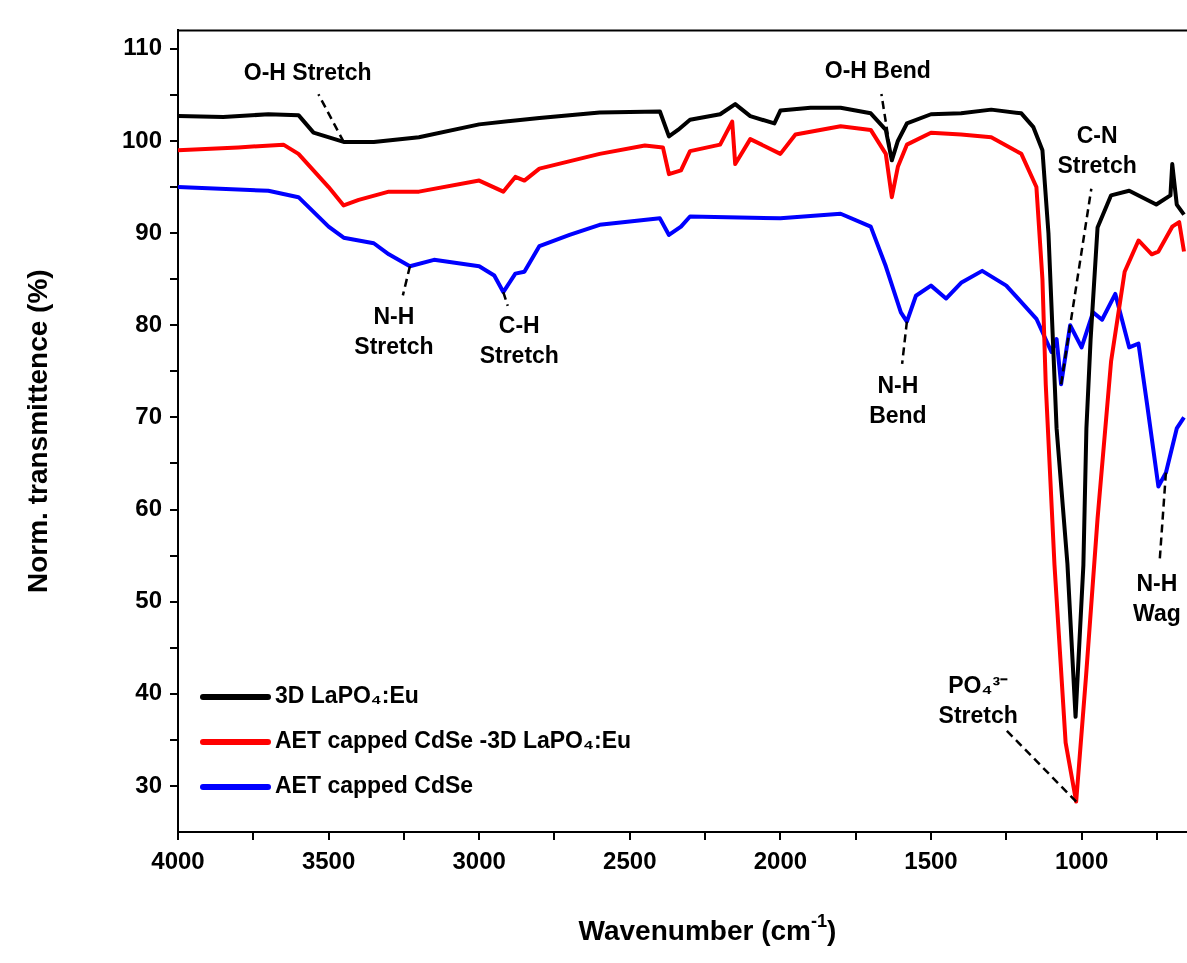 The height and width of the screenshot is (963, 1187). What do you see at coordinates (453, 740) in the screenshot?
I see `legend-label: AET capped CdSe -3D LaPO₄:Eu` at bounding box center [453, 740].